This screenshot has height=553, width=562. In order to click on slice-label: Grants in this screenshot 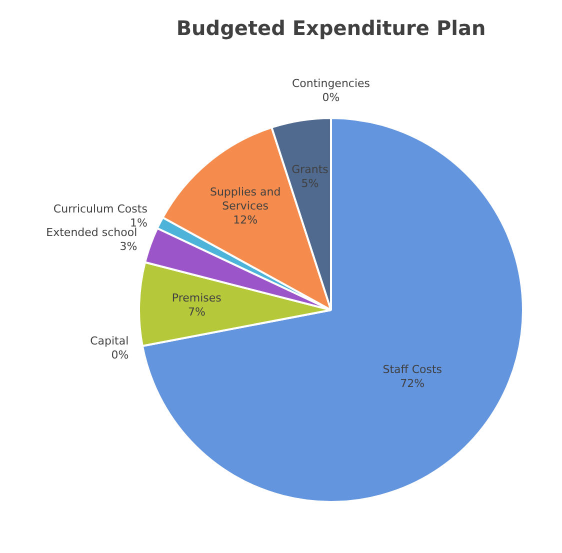, I will do `click(310, 169)`.